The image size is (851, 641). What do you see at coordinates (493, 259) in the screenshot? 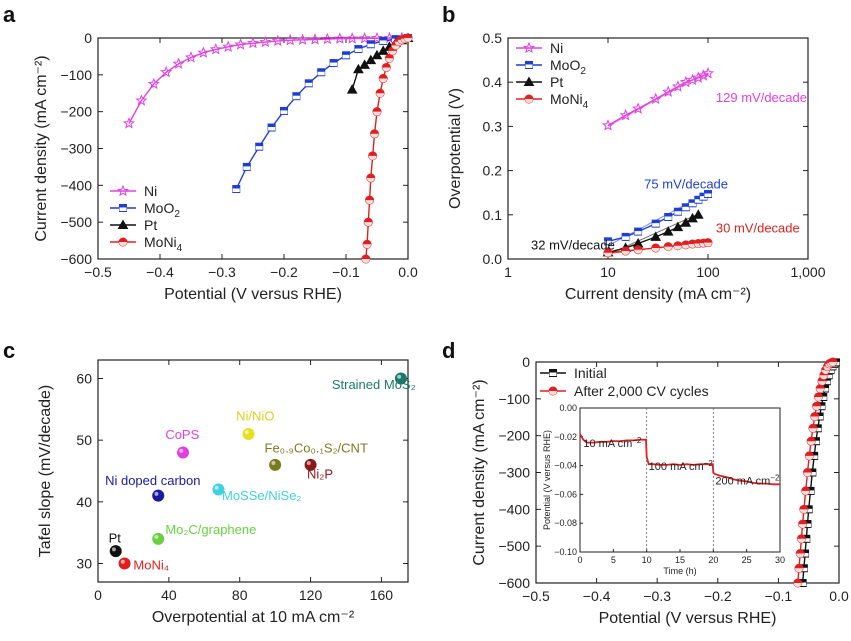
I see `y-tick-label: 0.0` at bounding box center [493, 259].